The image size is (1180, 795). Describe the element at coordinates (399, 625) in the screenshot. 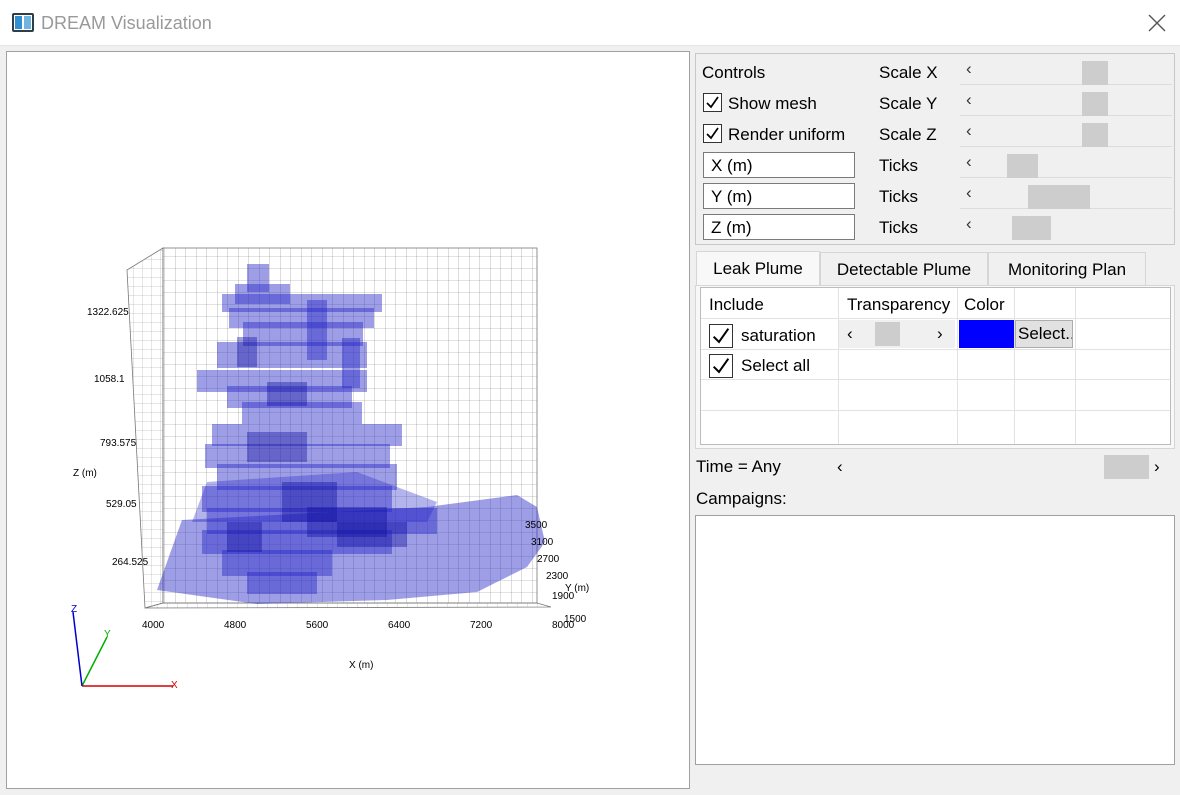

I see `x-tick: 6400` at that location.